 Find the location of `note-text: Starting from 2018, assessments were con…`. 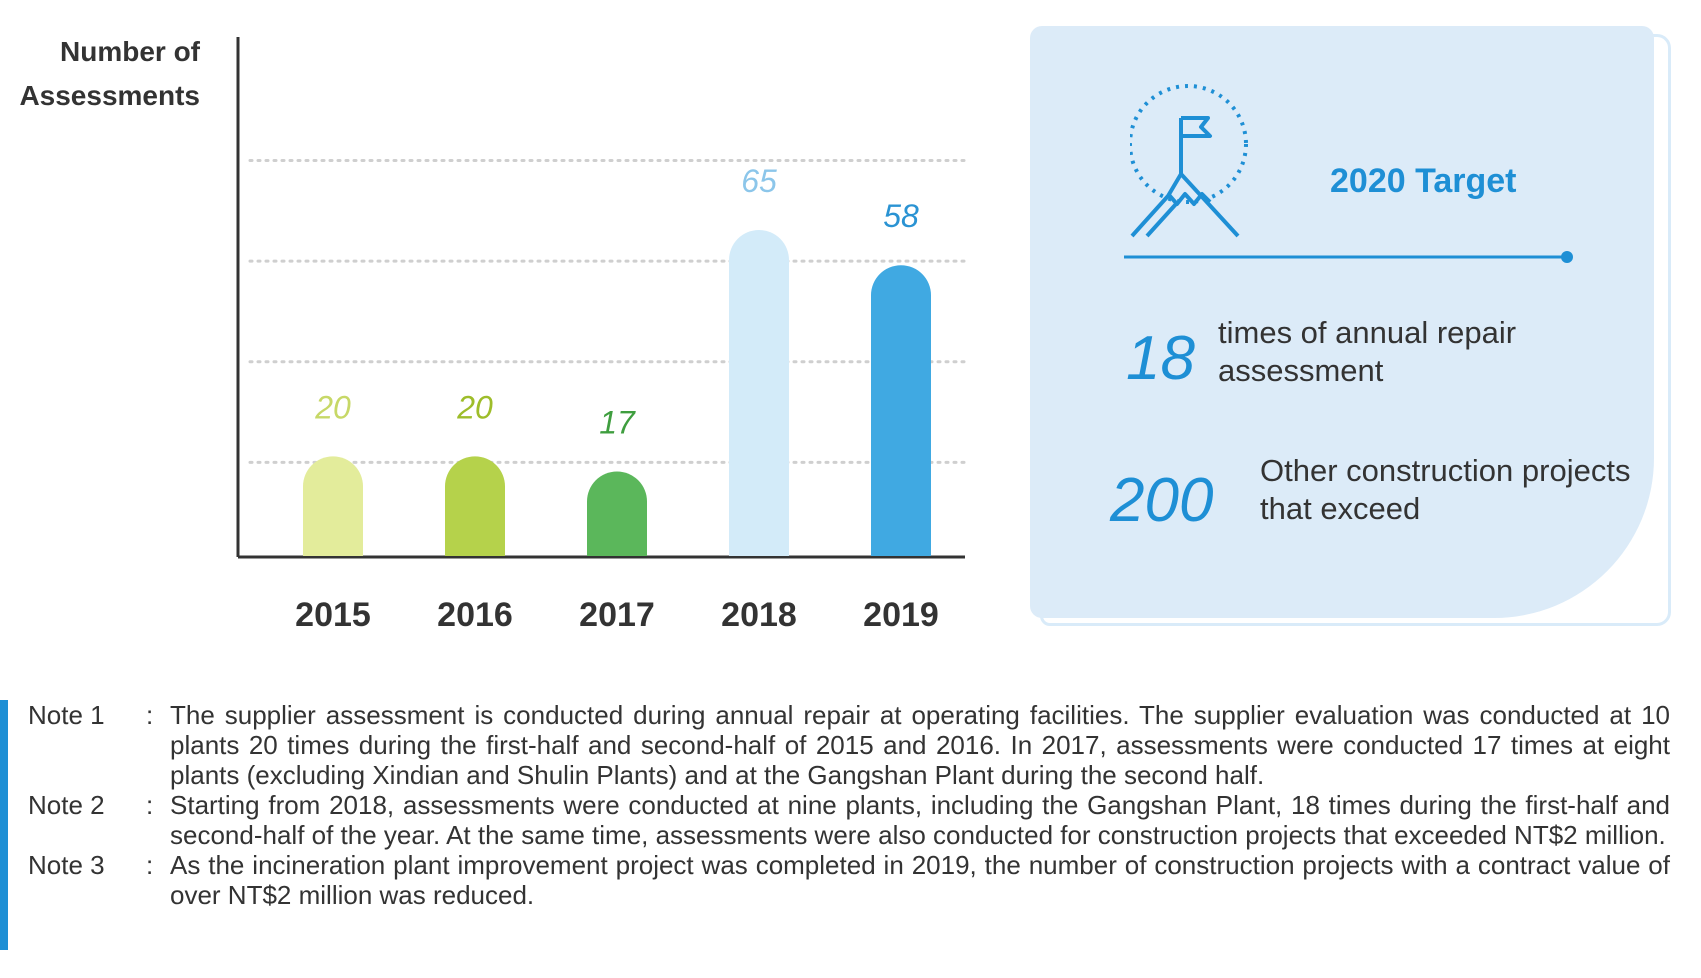

note-text: Starting from 2018, assessments were con… is located at coordinates (920, 820).